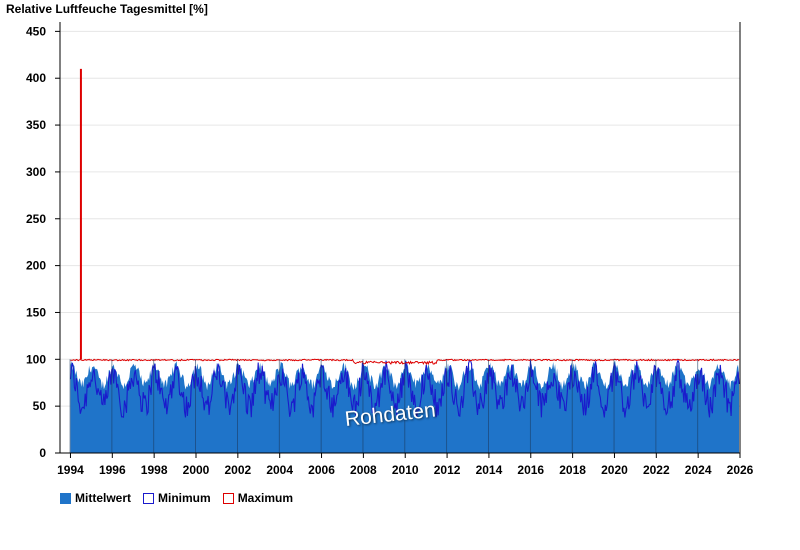  Describe the element at coordinates (279, 470) in the screenshot. I see `x-tick-label: 2004` at that location.